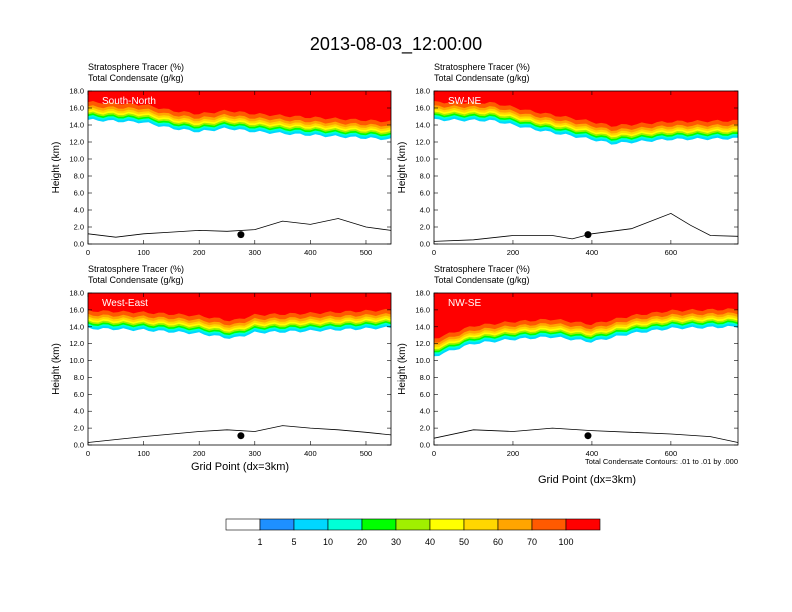 Image resolution: width=792 pixels, height=612 pixels. I want to click on y-tick-label: 18.0, so click(76, 293).